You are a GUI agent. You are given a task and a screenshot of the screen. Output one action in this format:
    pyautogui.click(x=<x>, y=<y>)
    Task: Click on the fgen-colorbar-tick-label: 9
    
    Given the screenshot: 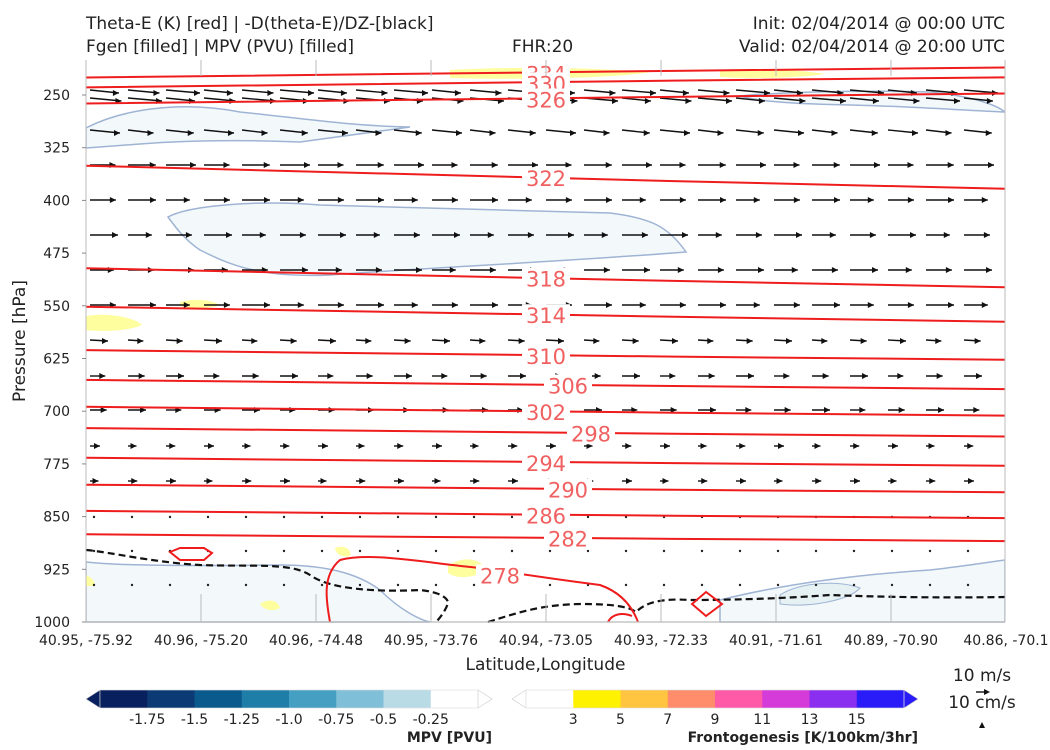 What is the action you would take?
    pyautogui.click(x=715, y=720)
    